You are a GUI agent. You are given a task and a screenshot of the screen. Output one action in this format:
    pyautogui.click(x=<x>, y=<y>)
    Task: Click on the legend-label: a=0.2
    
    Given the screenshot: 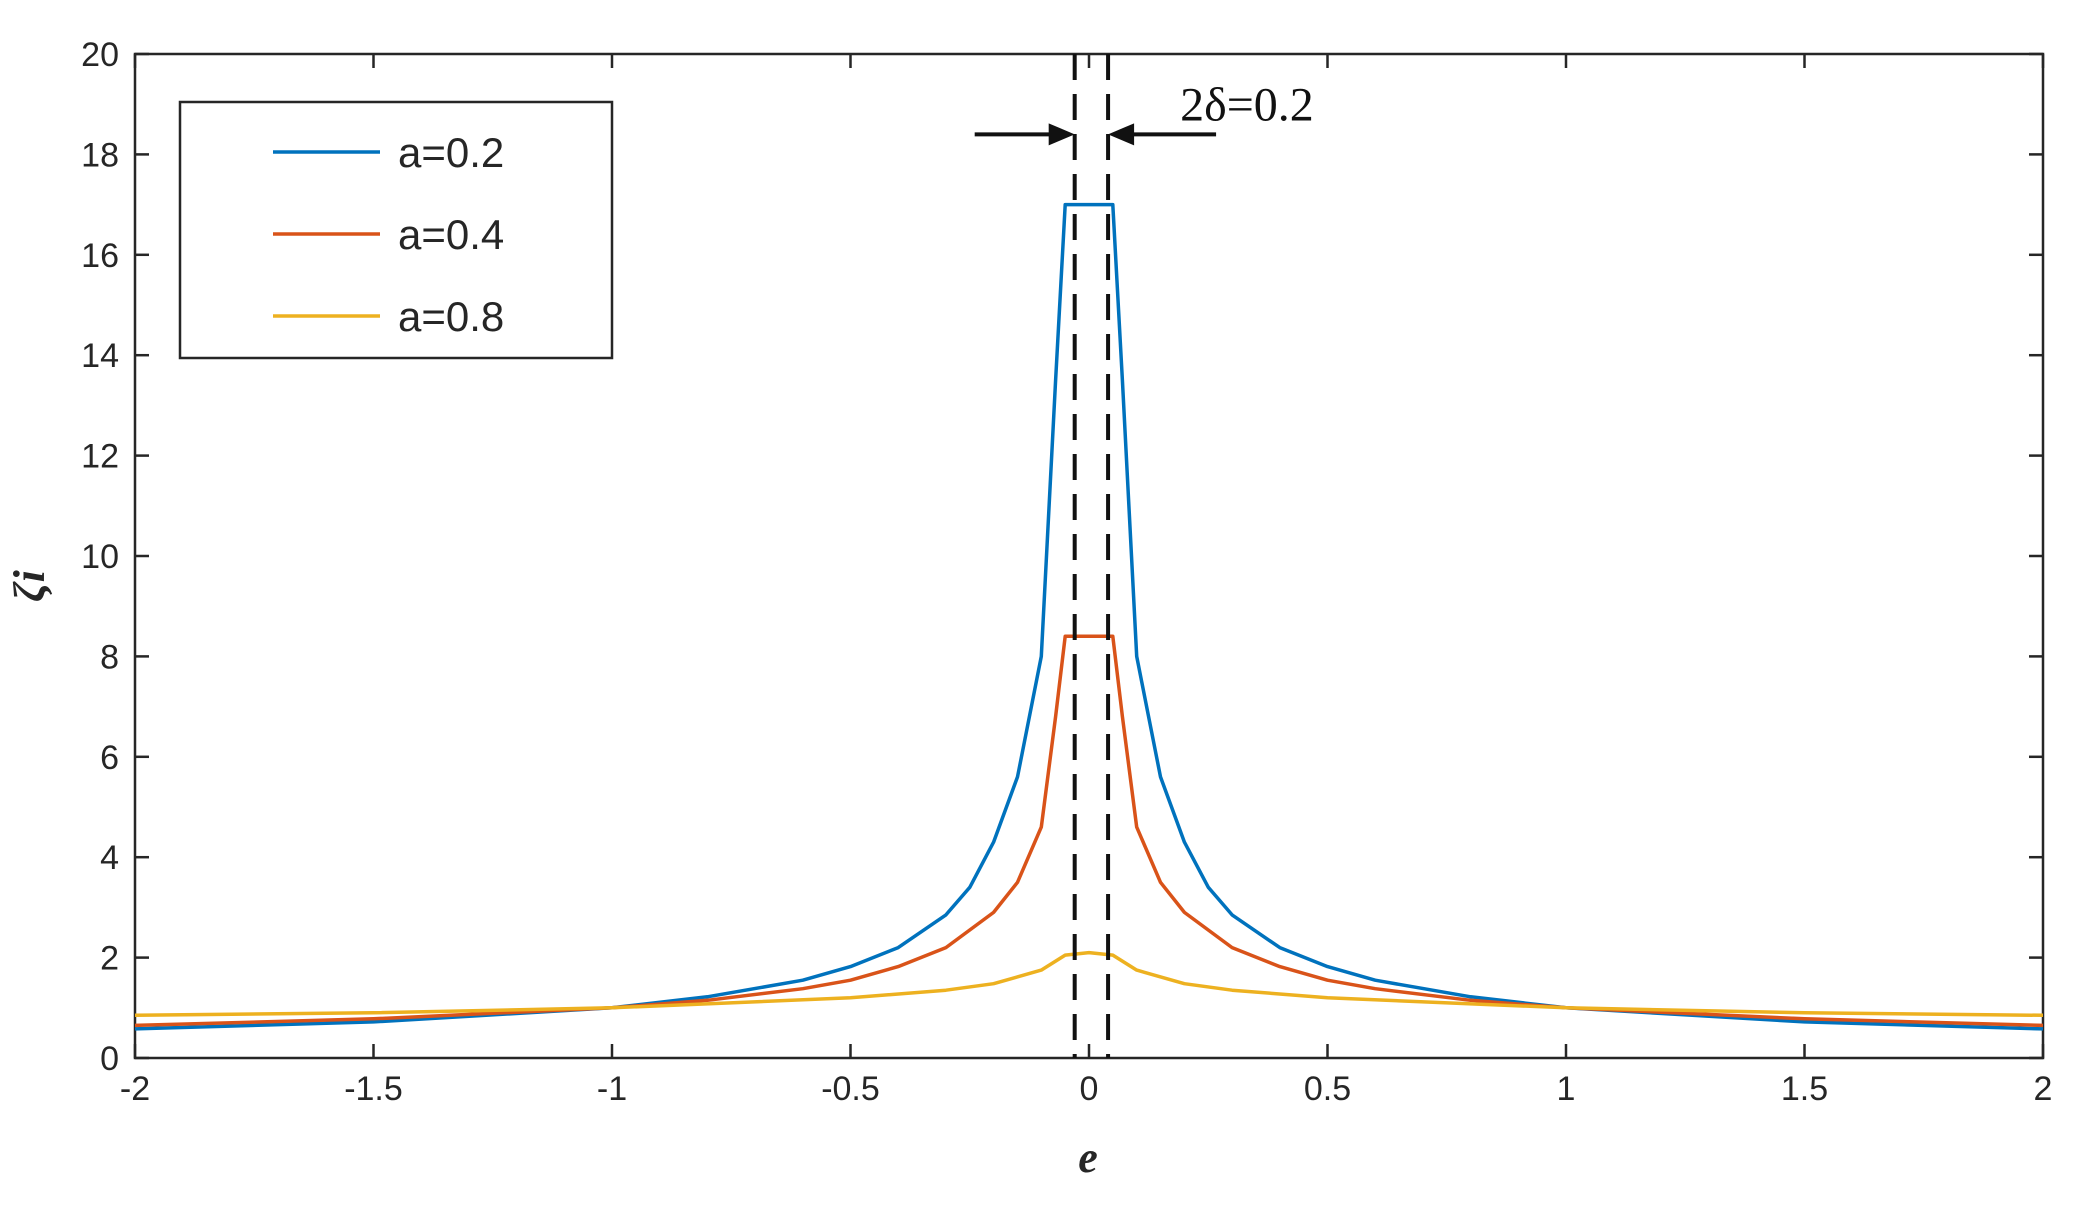 What is the action you would take?
    pyautogui.click(x=451, y=152)
    